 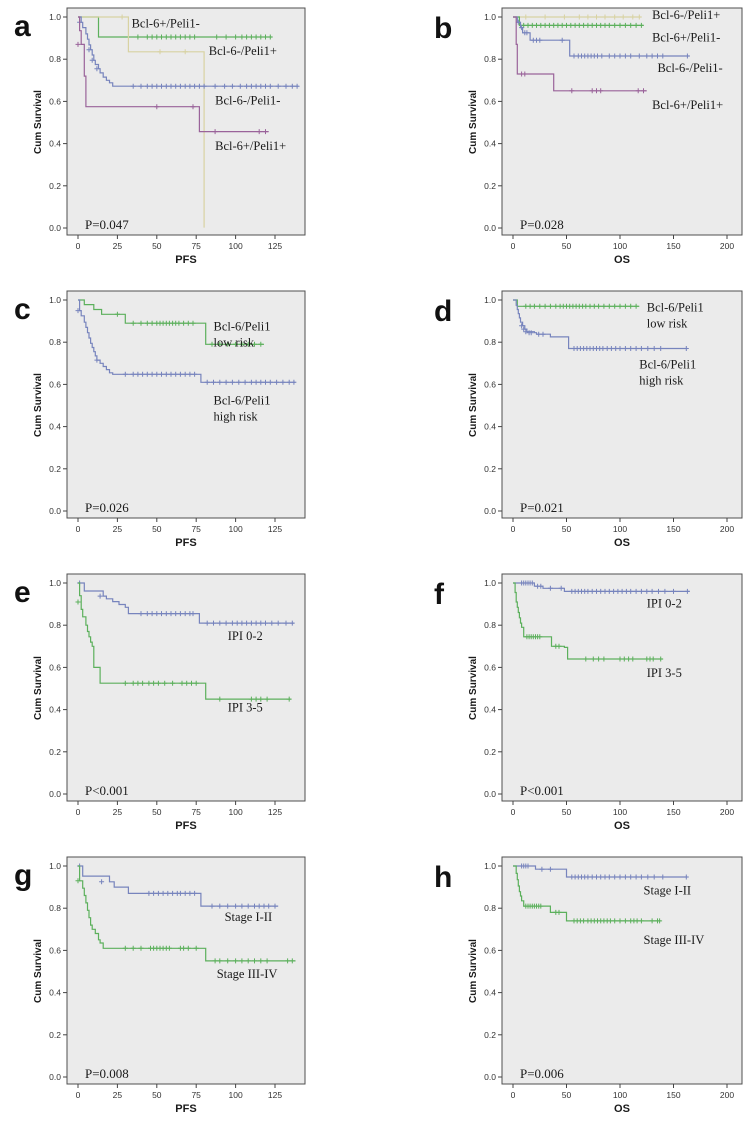 What do you see at coordinates (107, 507) in the screenshot?
I see `p-value-label: P=0.026` at bounding box center [107, 507].